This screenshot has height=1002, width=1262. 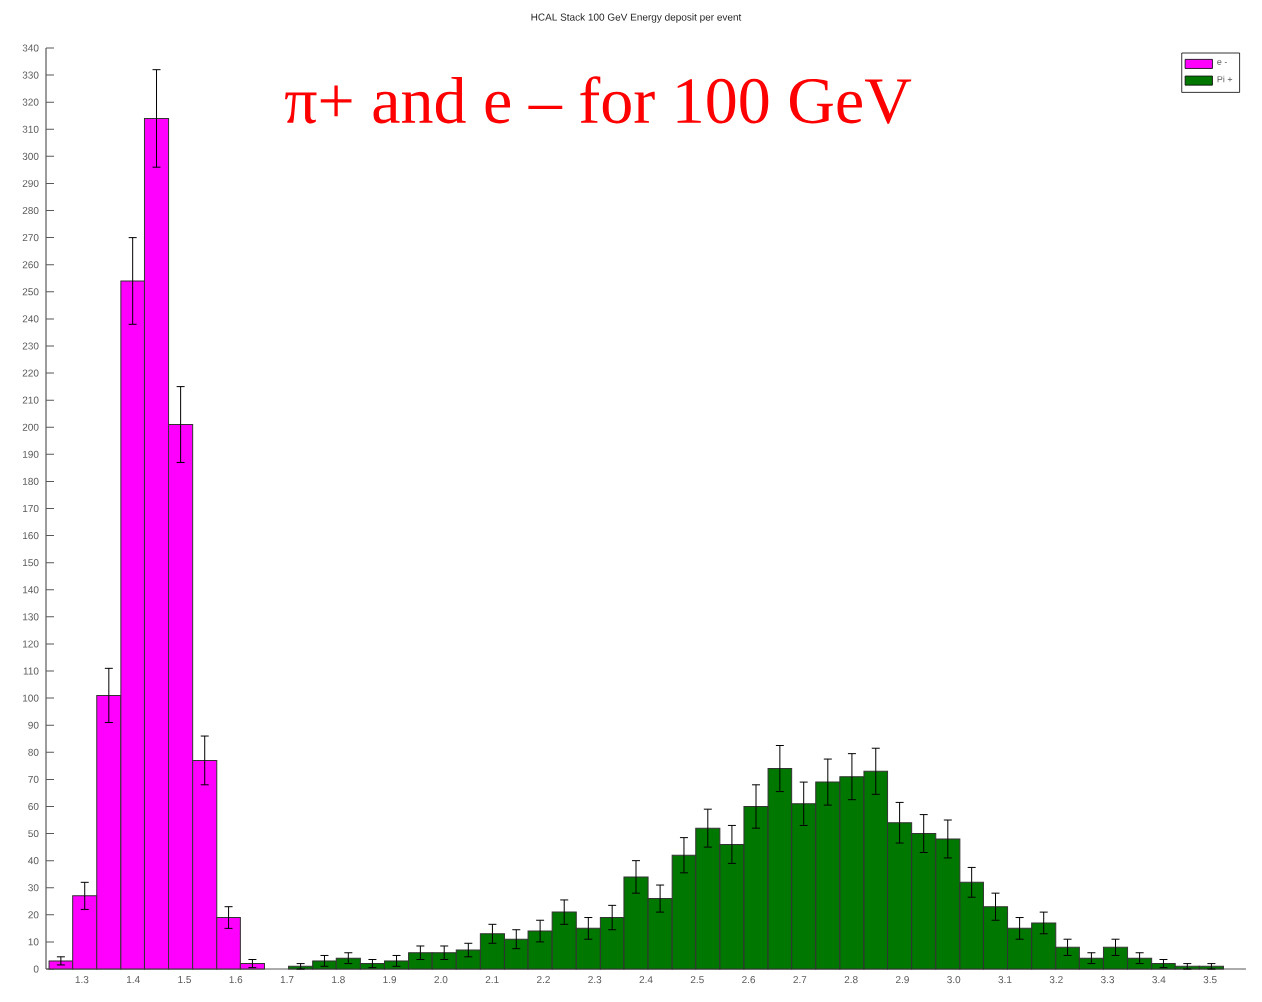 What do you see at coordinates (749, 980) in the screenshot?
I see `x-tick-label: 2.6` at bounding box center [749, 980].